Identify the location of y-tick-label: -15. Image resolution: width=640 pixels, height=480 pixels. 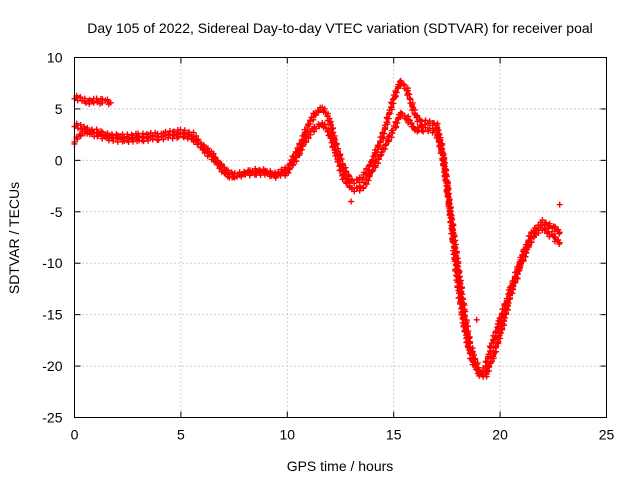
(52, 315).